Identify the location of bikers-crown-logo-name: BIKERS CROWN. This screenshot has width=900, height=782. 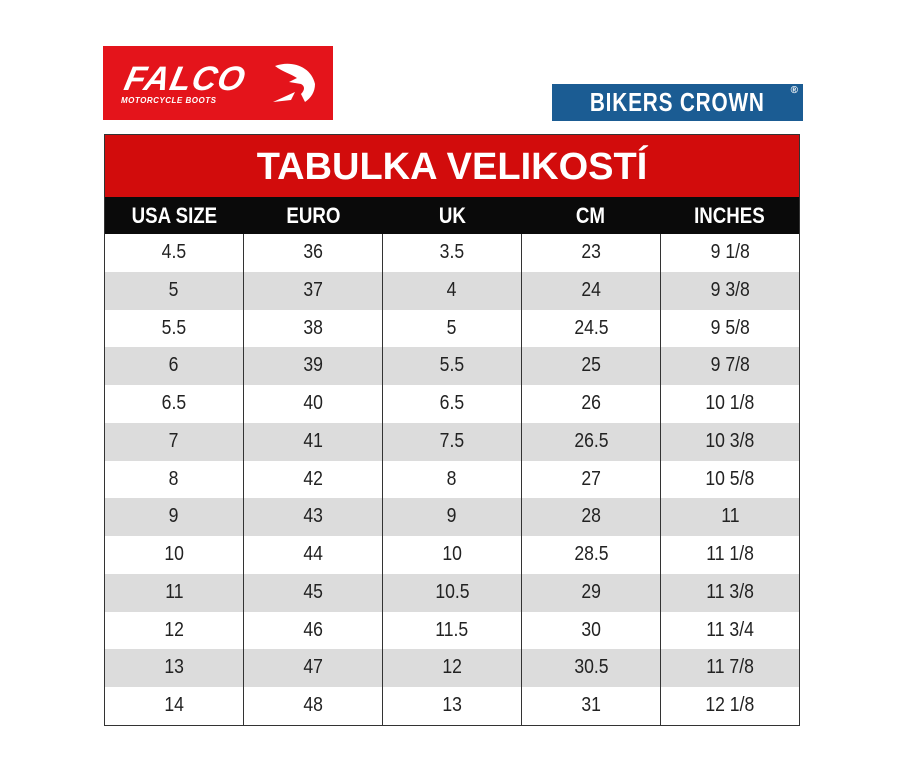
(677, 102).